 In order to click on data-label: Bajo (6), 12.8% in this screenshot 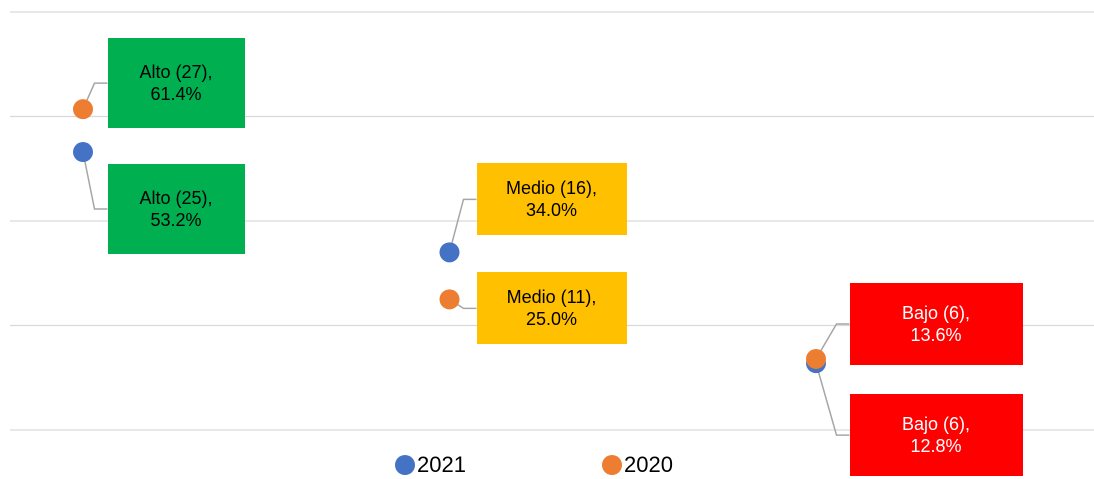, I will do `click(936, 435)`.